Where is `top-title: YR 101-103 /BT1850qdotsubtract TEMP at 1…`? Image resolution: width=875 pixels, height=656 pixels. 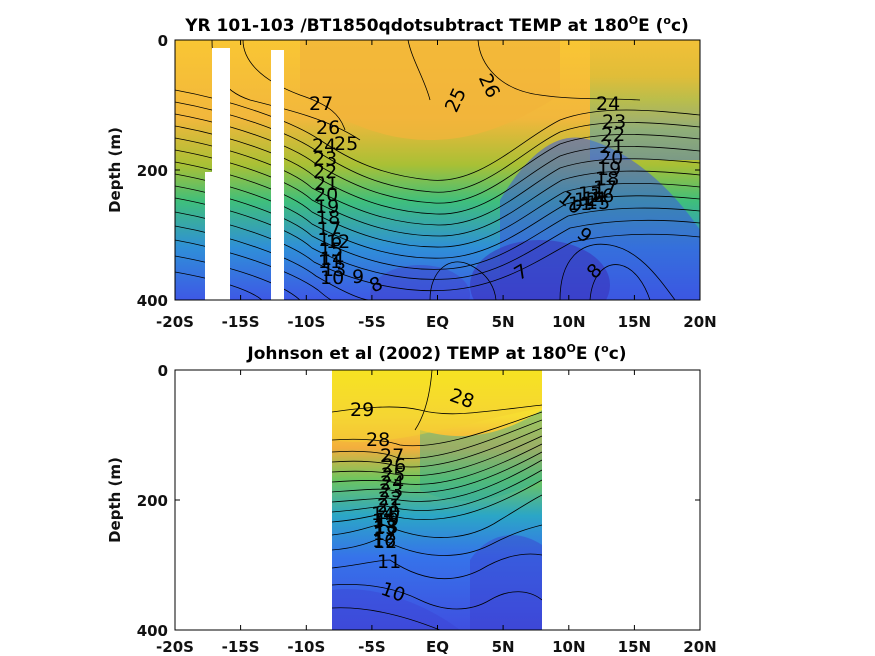 top-title: YR 101-103 /BT1850qdotsubtract TEMP at 1… is located at coordinates (436, 25).